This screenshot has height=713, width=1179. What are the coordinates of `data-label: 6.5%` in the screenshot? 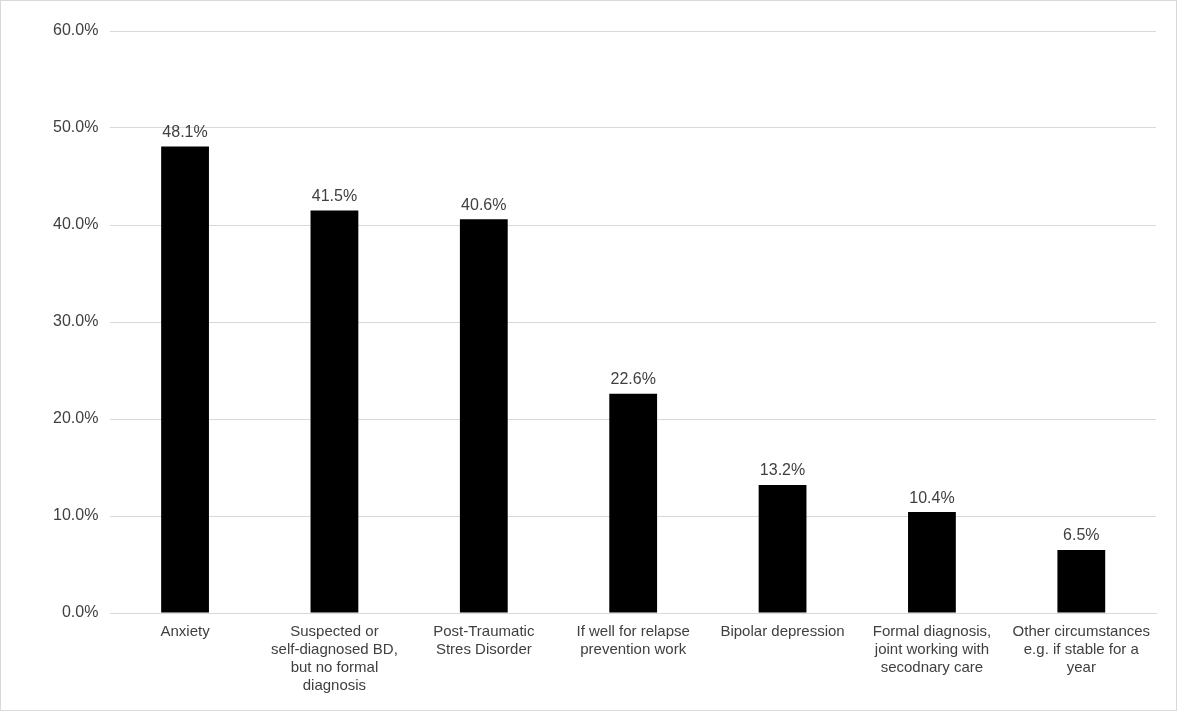 It's located at (1081, 535).